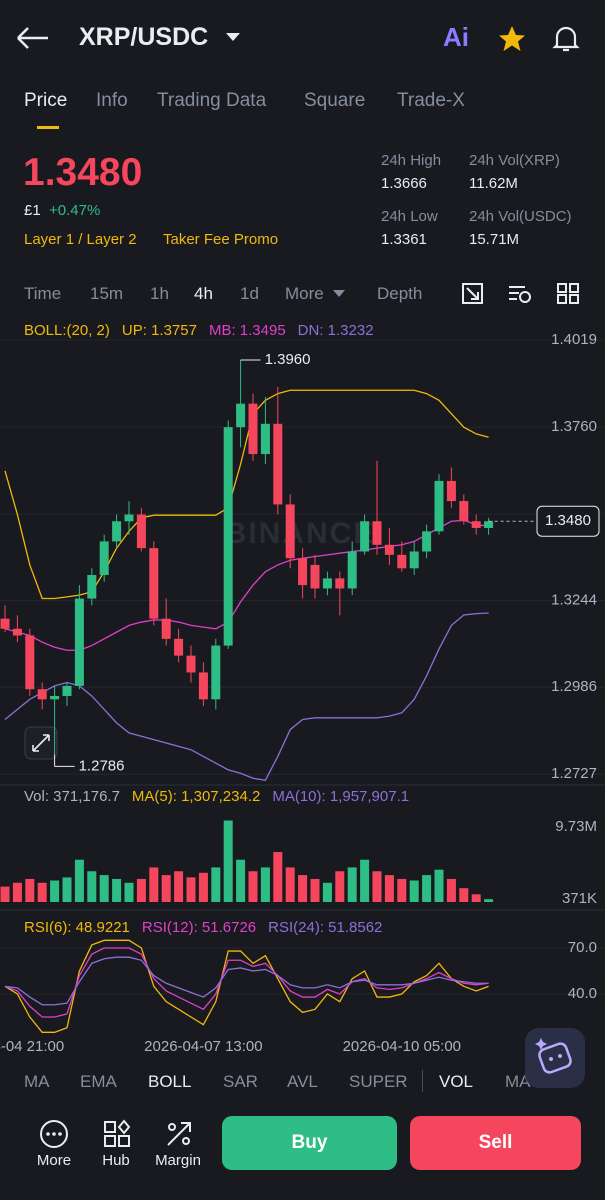 This screenshot has width=605, height=1200. What do you see at coordinates (494, 239) in the screenshot?
I see `stat-value: 15.71M` at bounding box center [494, 239].